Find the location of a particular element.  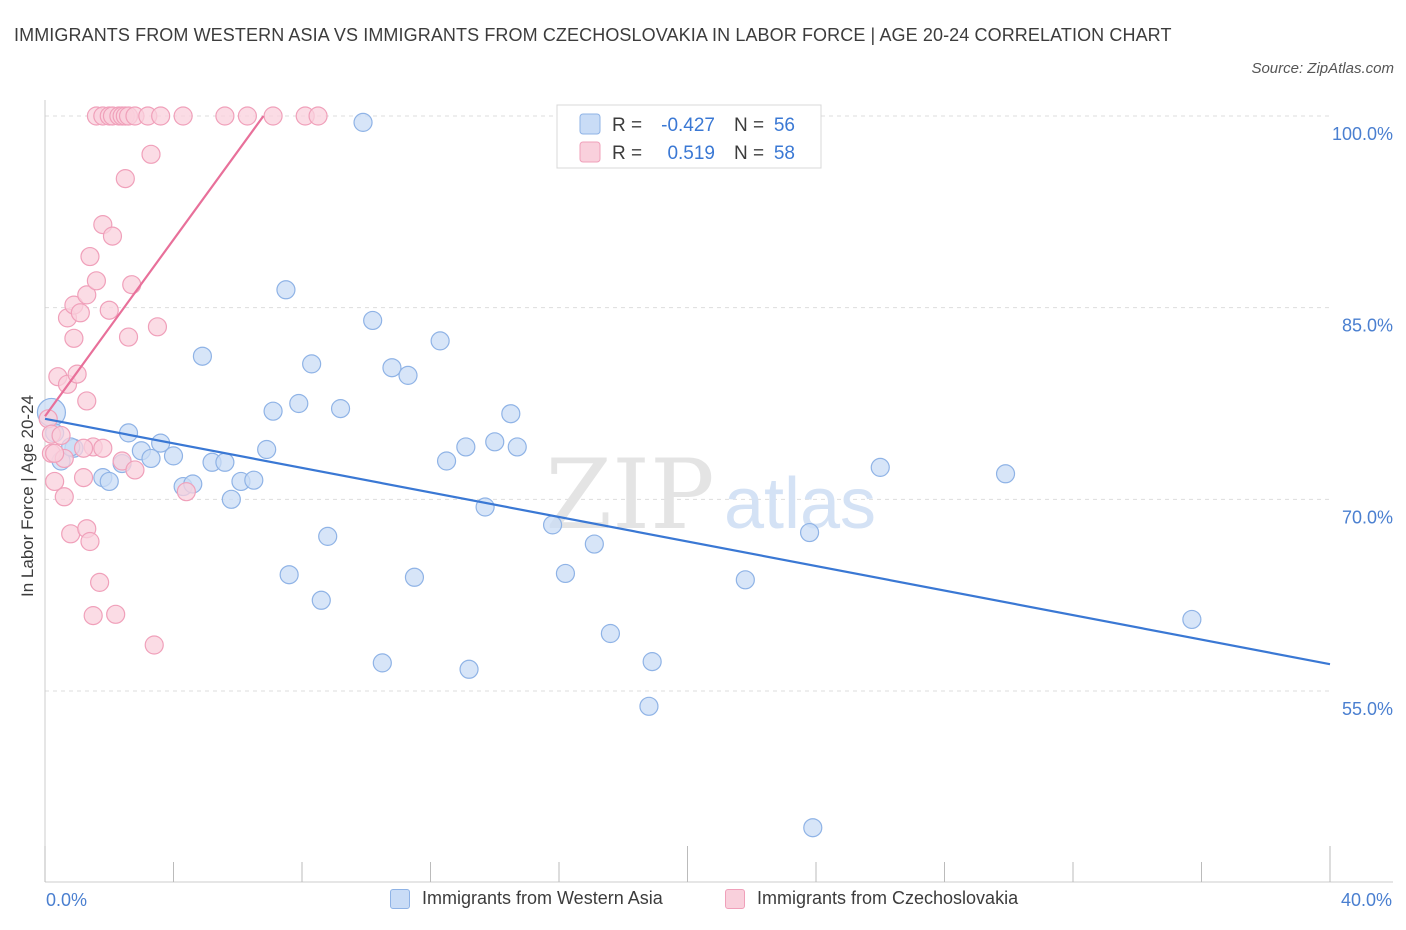

legend-r-value-2: 0.519 is located at coordinates (691, 153).